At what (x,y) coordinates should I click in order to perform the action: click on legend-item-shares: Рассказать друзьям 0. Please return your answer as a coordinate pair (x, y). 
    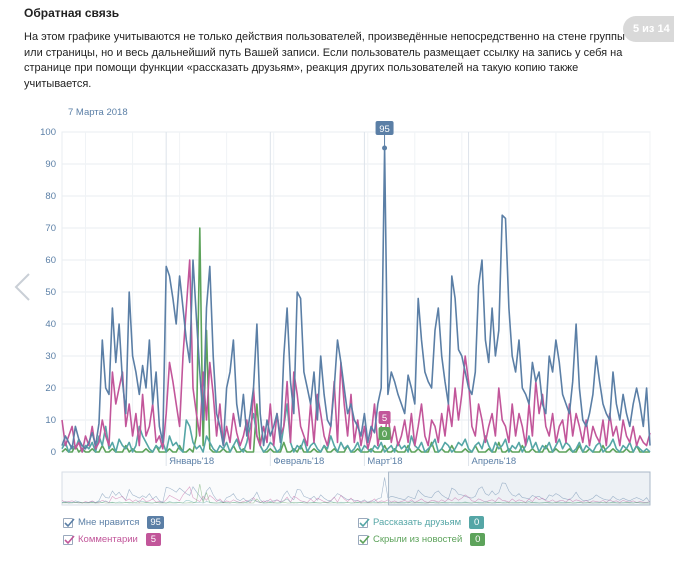
    Looking at the image, I should click on (421, 522).